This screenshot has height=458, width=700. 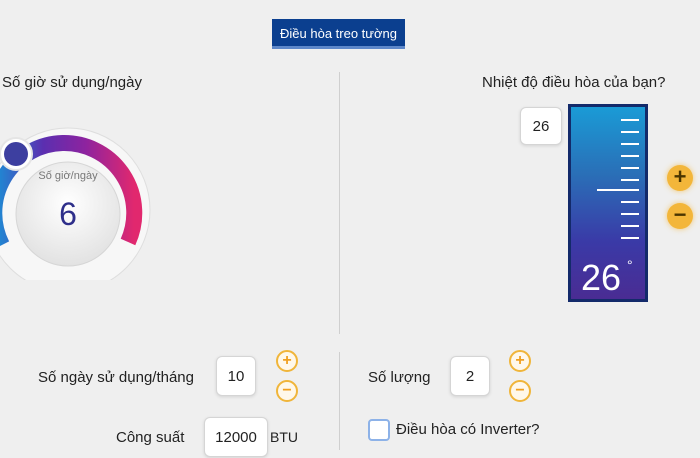 I want to click on days-value-box: 10, so click(x=236, y=376).